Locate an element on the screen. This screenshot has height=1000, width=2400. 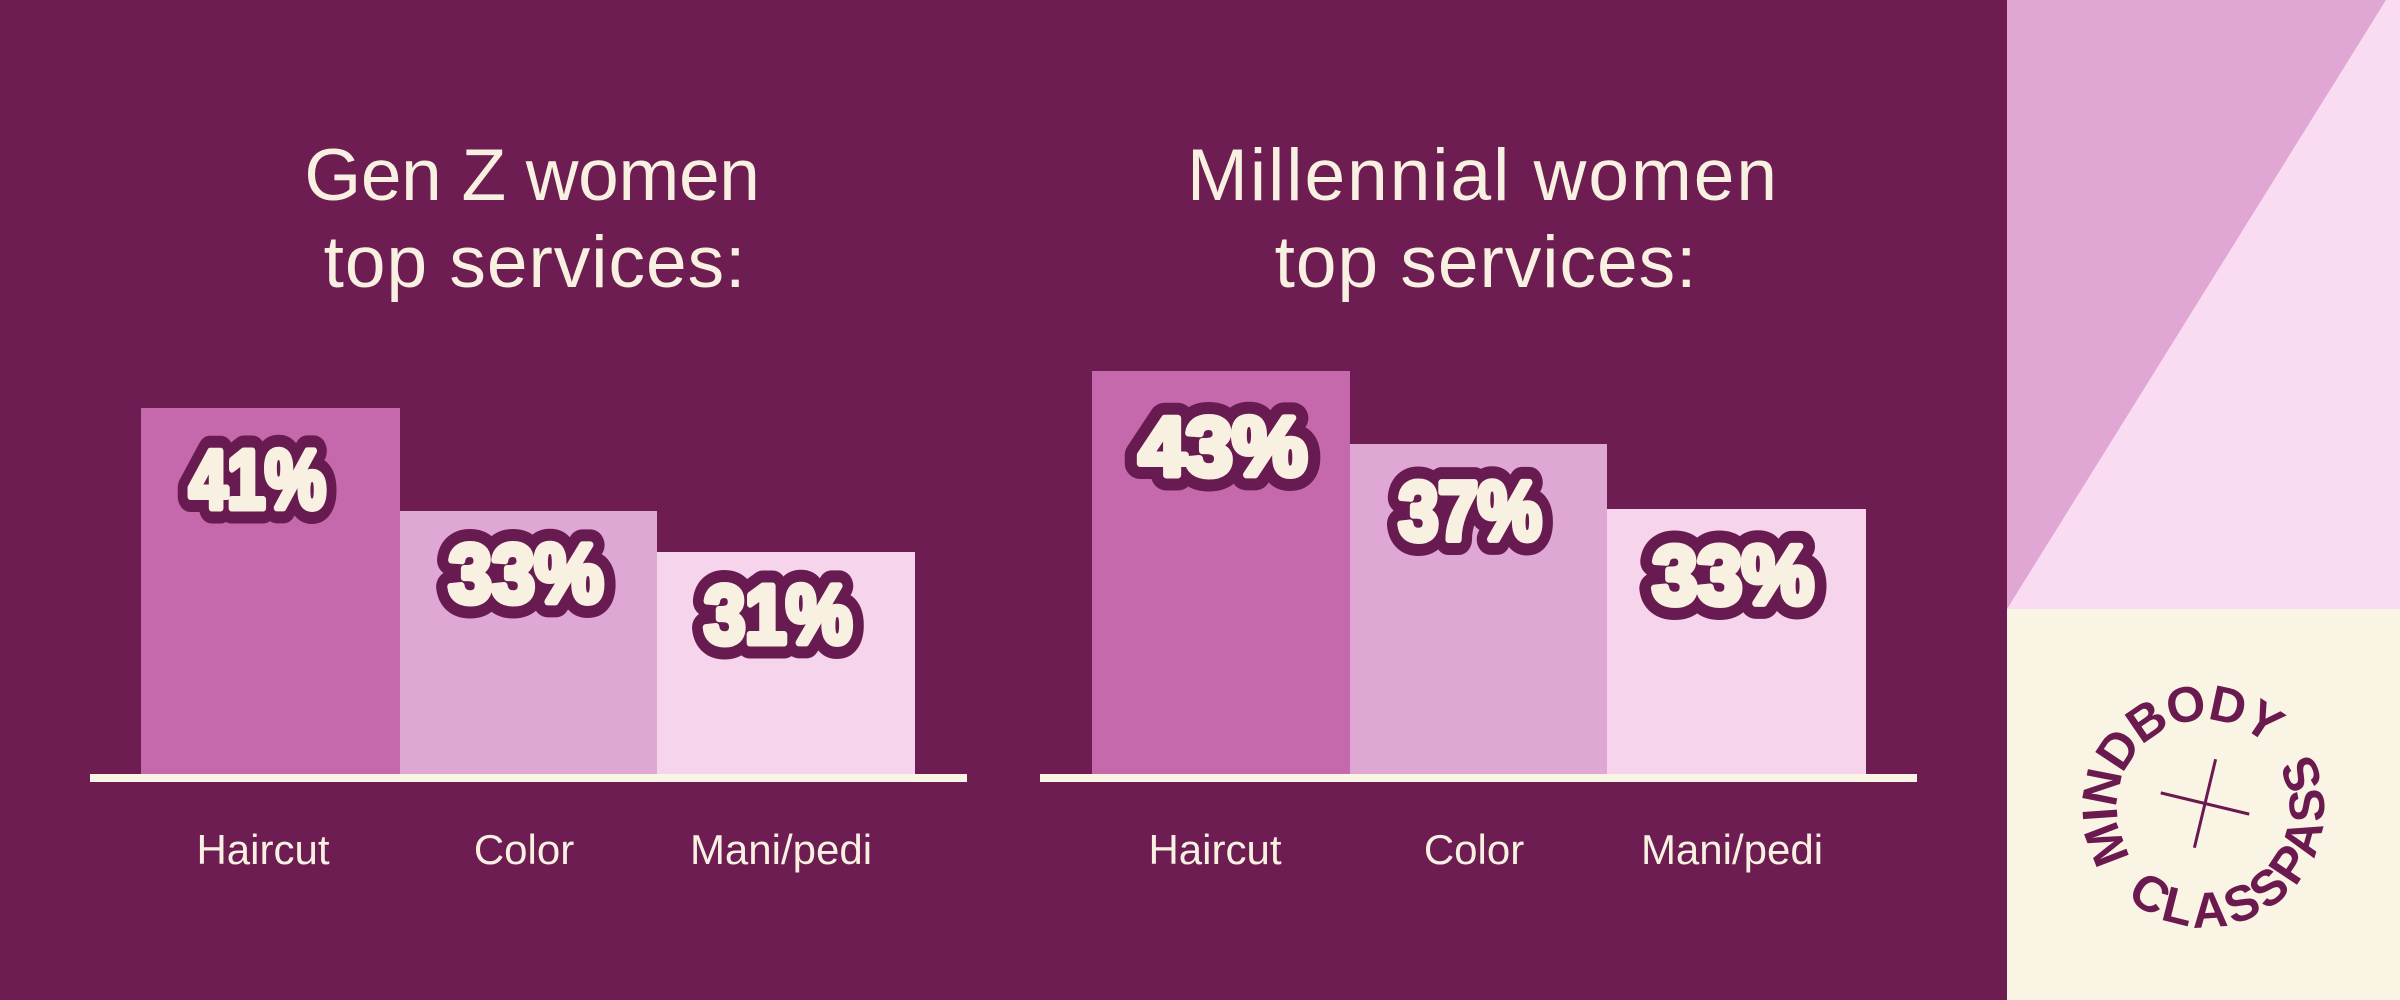
svg-text: 43% is located at coordinates (1223, 446).